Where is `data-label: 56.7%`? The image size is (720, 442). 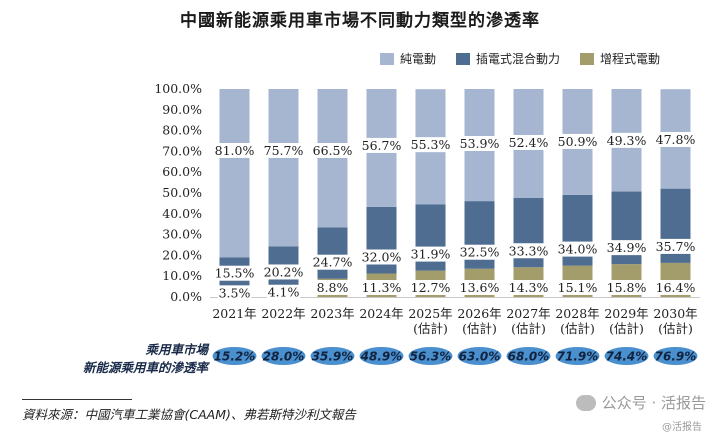
data-label: 56.7% is located at coordinates (382, 145).